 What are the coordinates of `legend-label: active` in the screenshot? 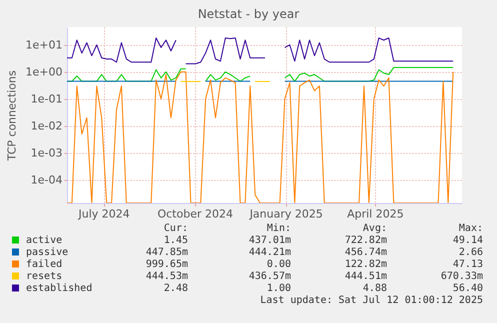 It's located at (44, 240).